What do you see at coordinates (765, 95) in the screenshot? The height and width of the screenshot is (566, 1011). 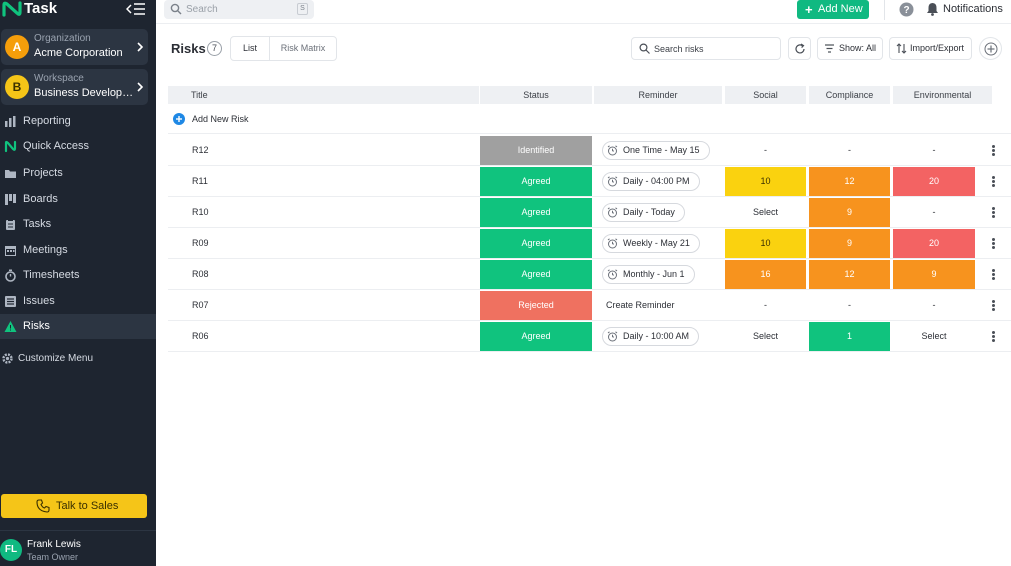 I see `column-header-social: Social` at bounding box center [765, 95].